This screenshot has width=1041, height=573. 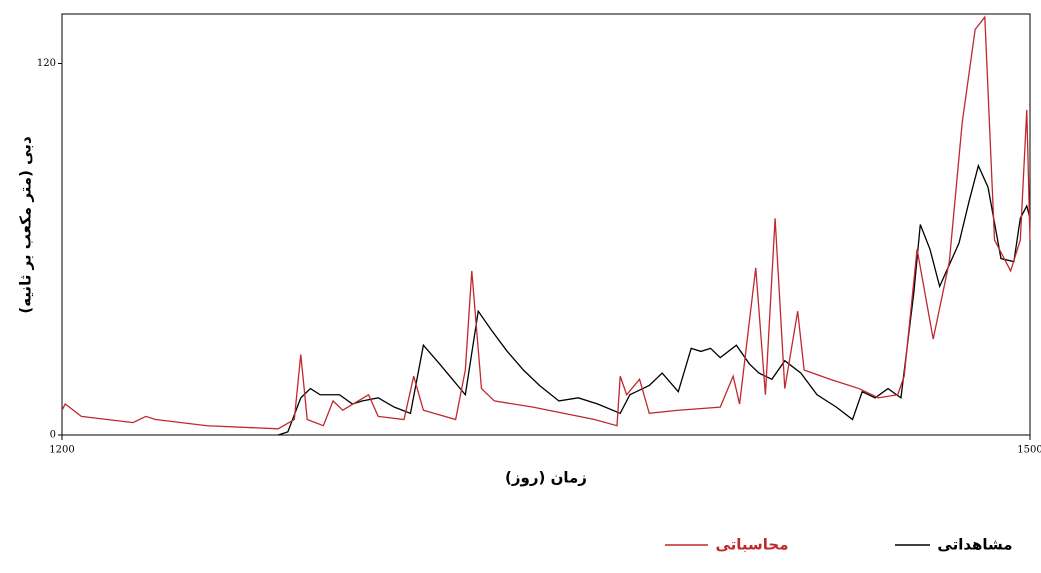 What do you see at coordinates (1029, 450) in the screenshot?
I see `x-tick-label: 1500` at bounding box center [1029, 450].